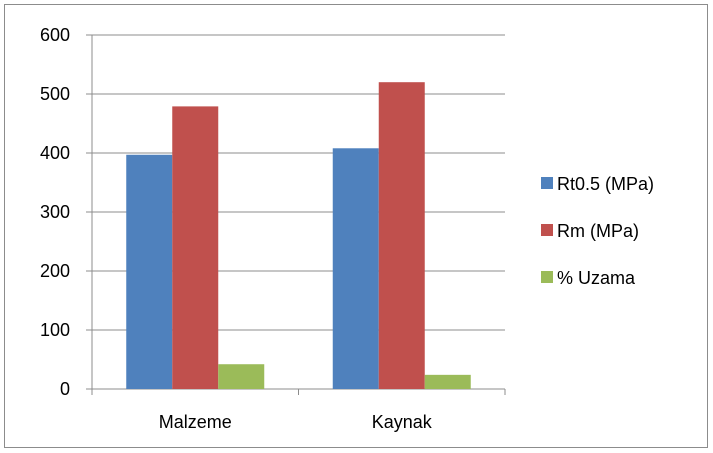 The height and width of the screenshot is (453, 713). Describe the element at coordinates (55, 153) in the screenshot. I see `y-tick-label: 400` at that location.